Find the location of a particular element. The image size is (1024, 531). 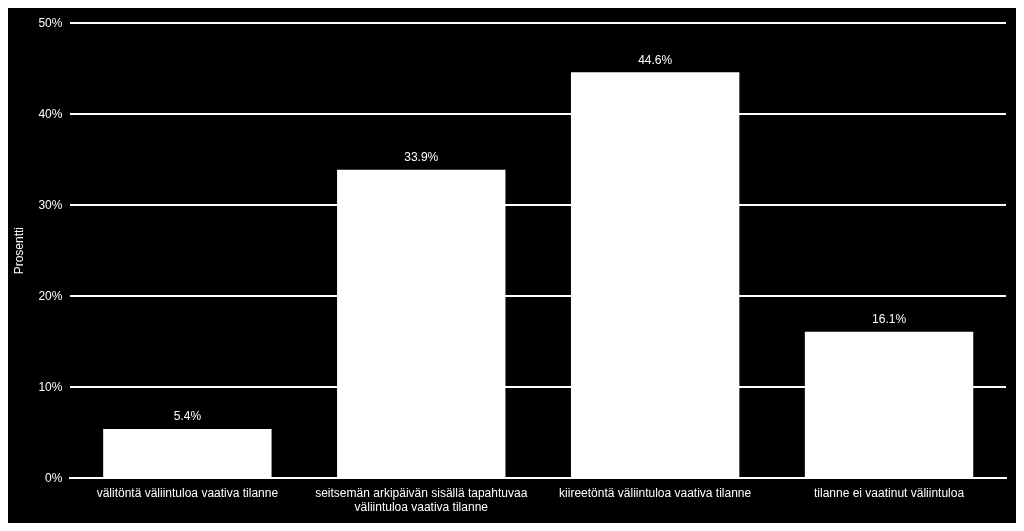

data-label: 44.6% is located at coordinates (655, 59).